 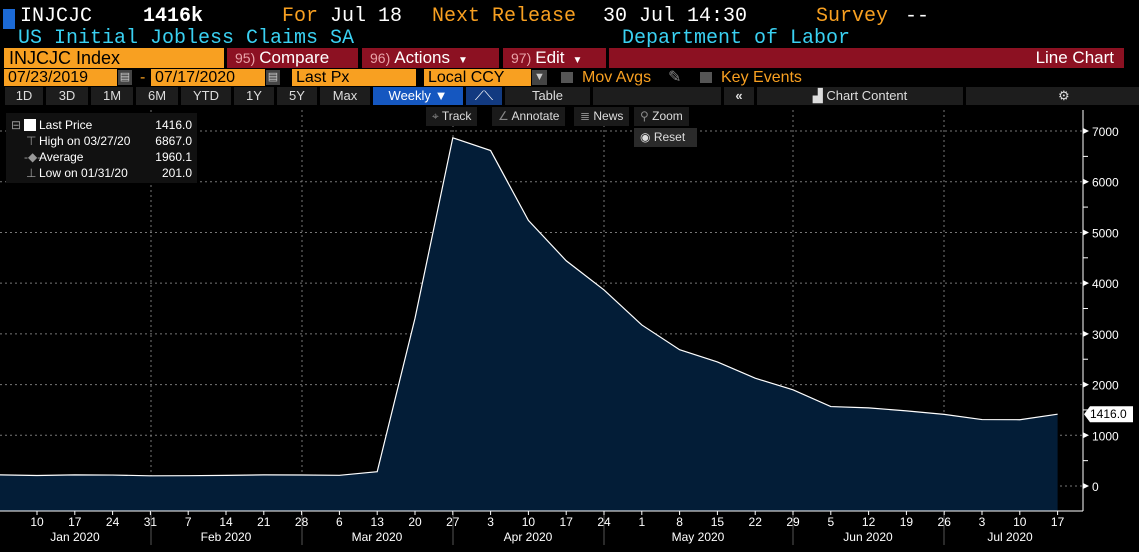 I want to click on collapse-icon: «, so click(x=739, y=96).